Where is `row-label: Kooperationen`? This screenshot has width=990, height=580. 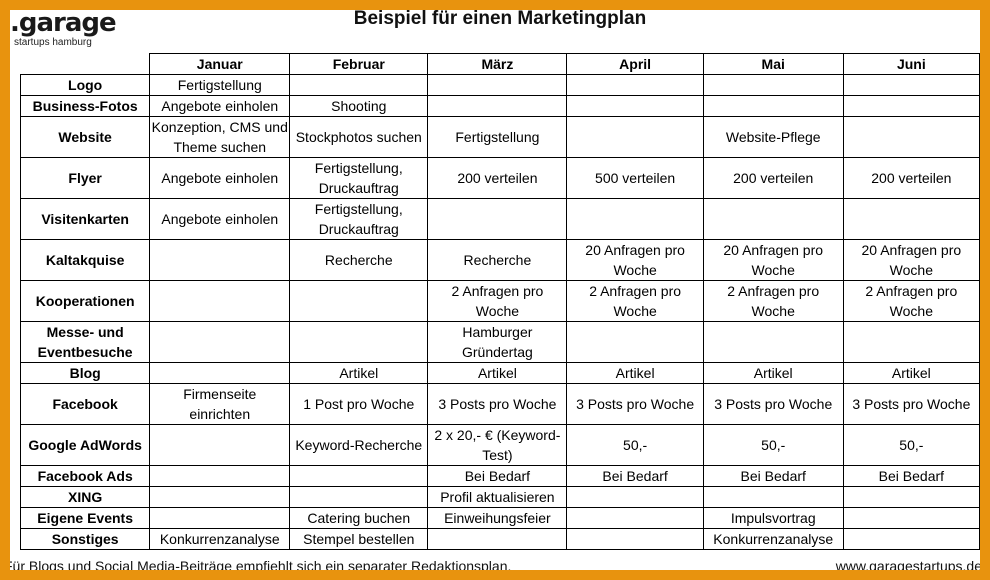 row-label: Kooperationen is located at coordinates (85, 301).